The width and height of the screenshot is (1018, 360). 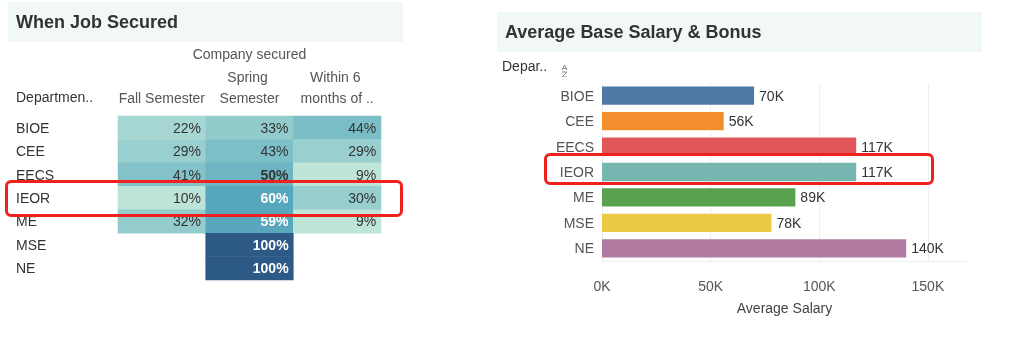 What do you see at coordinates (186, 127) in the screenshot?
I see `data-label: 22%` at bounding box center [186, 127].